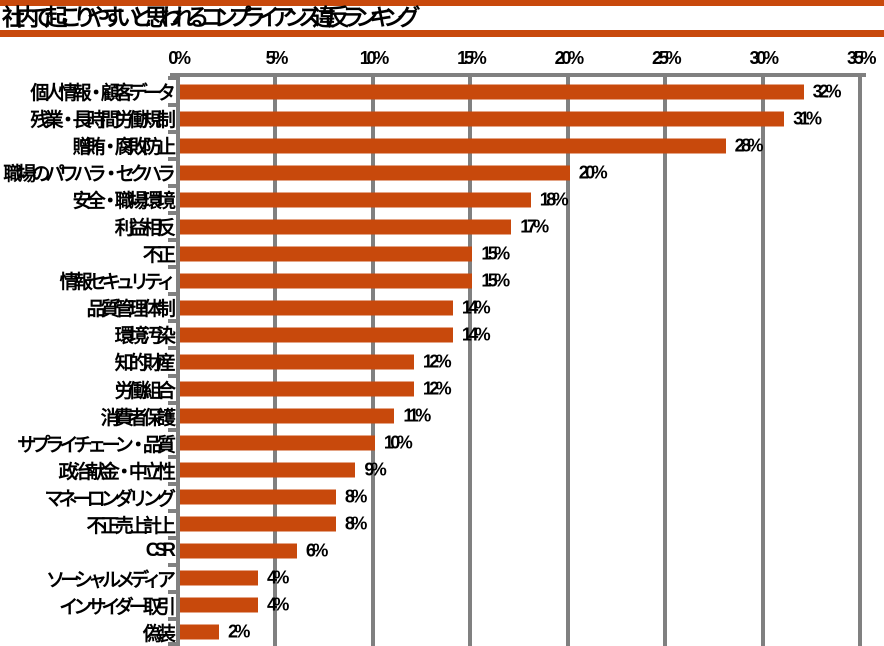 The height and width of the screenshot is (646, 884). I want to click on bar-row: サプライチェーン・品質 10%, so click(442, 443).